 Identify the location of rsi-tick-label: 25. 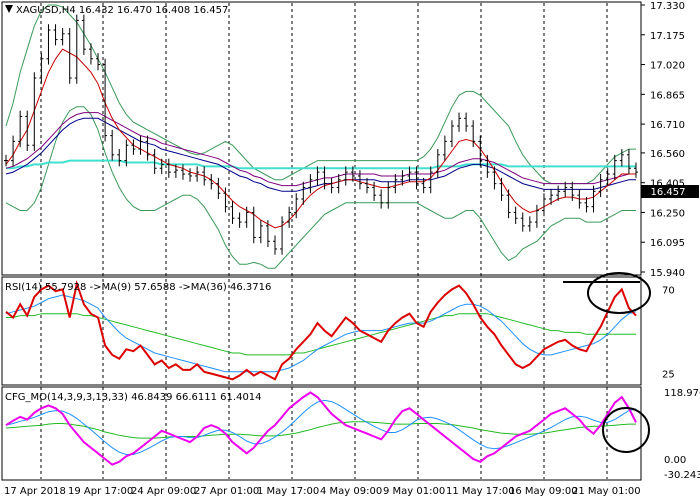
(668, 375).